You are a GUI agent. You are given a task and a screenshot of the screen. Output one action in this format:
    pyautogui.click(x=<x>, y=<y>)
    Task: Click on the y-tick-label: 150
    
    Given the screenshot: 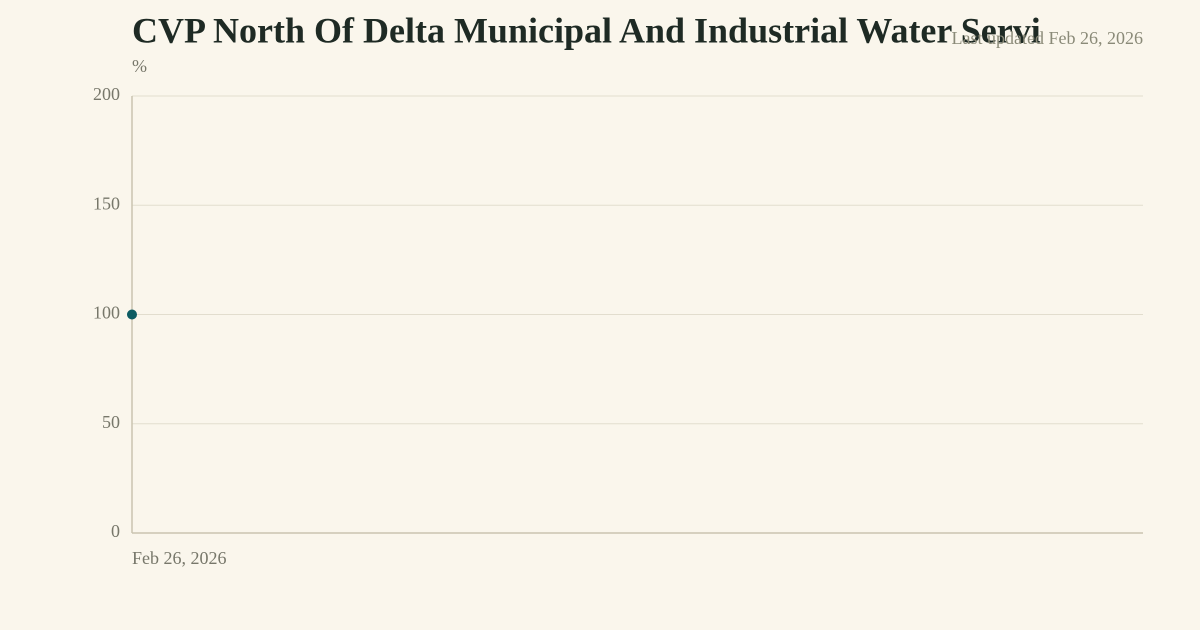 What is the action you would take?
    pyautogui.click(x=106, y=203)
    